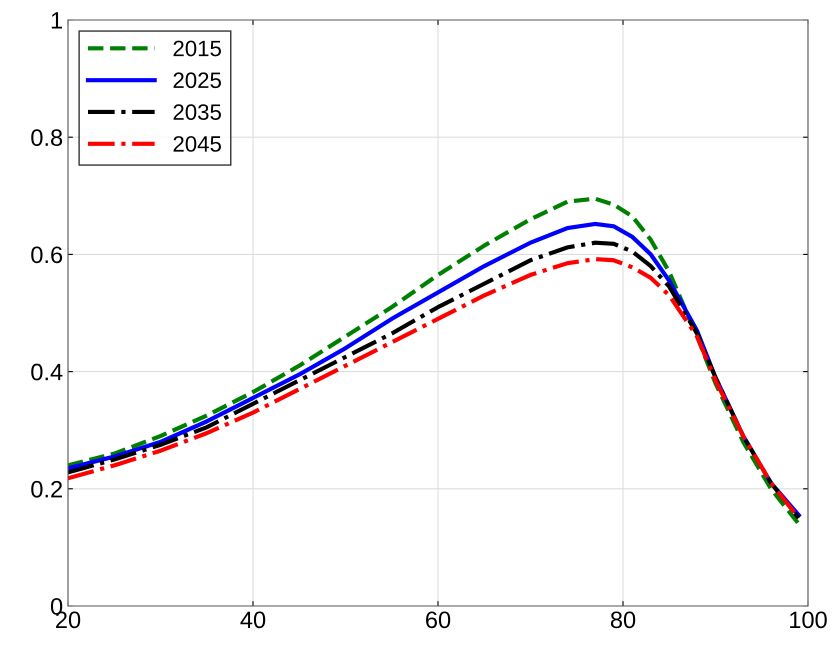 The height and width of the screenshot is (655, 838). Describe the element at coordinates (623, 619) in the screenshot. I see `x-tick-label: 80` at that location.